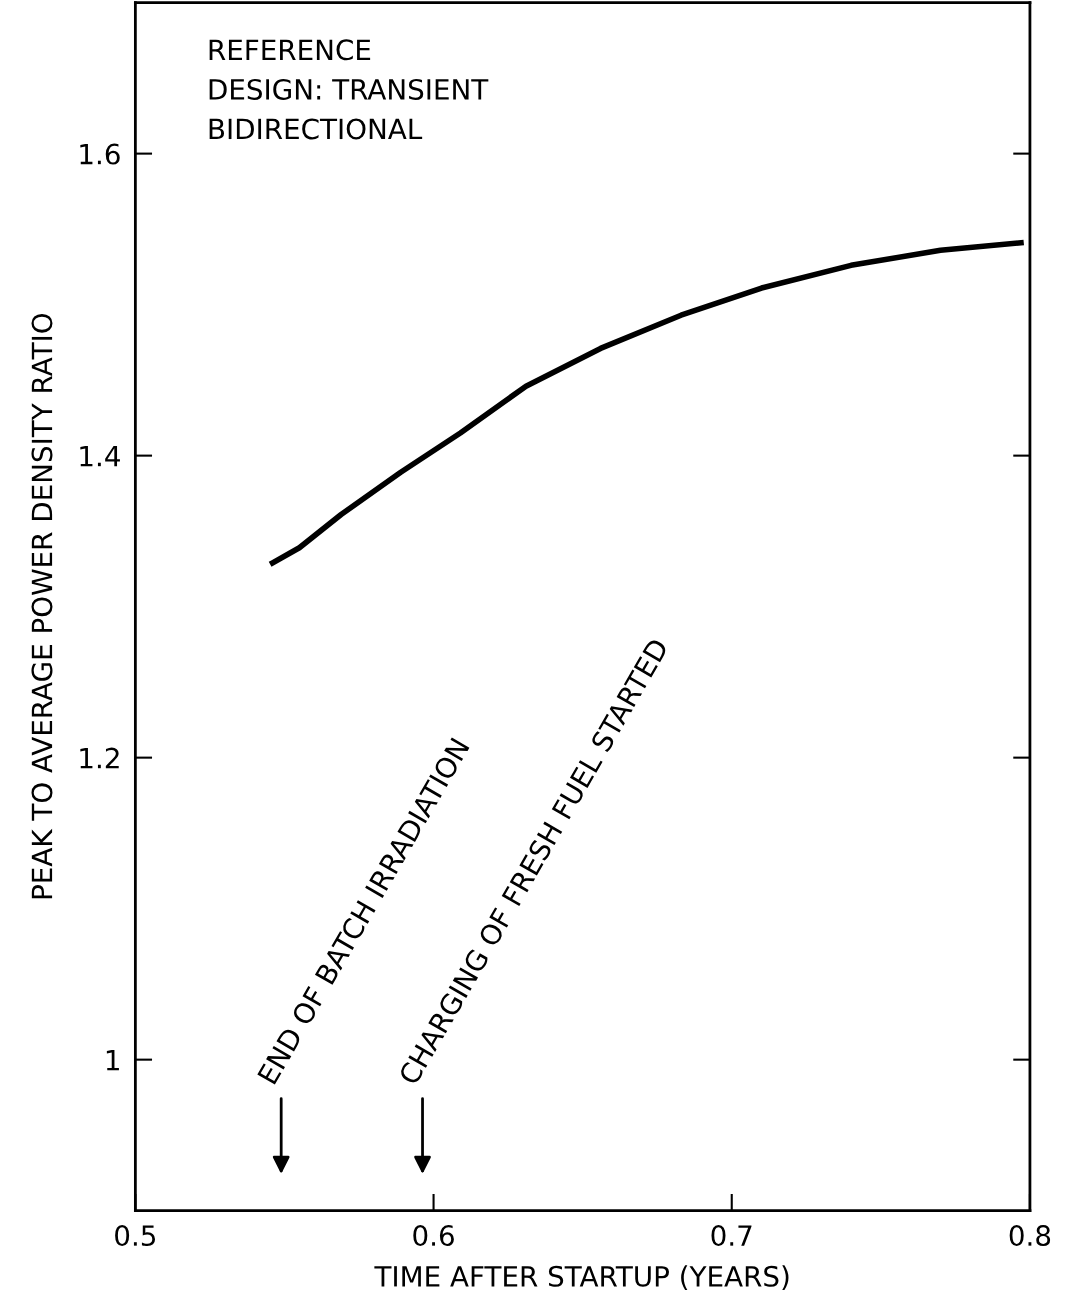 Image resolution: width=1083 pixels, height=1306 pixels. What do you see at coordinates (1030, 1236) in the screenshot?
I see `x-tick-label: 0.8` at bounding box center [1030, 1236].